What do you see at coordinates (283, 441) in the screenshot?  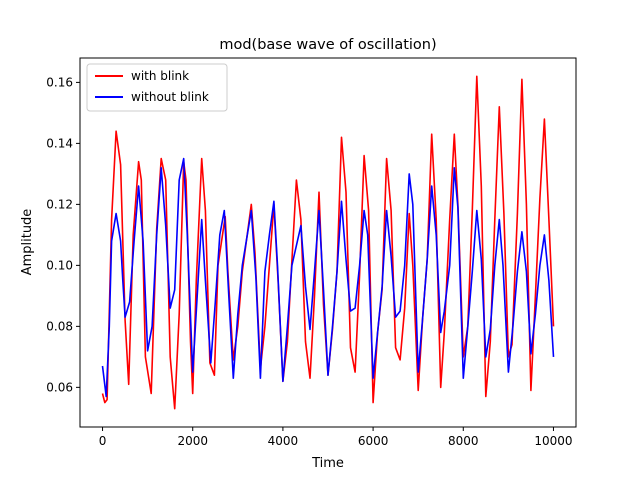 I see `x-tick-label: 4000` at bounding box center [283, 441].